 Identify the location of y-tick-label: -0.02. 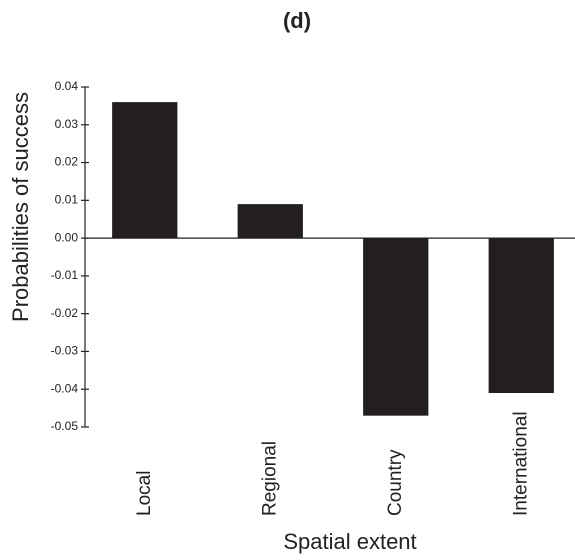
(65, 313).